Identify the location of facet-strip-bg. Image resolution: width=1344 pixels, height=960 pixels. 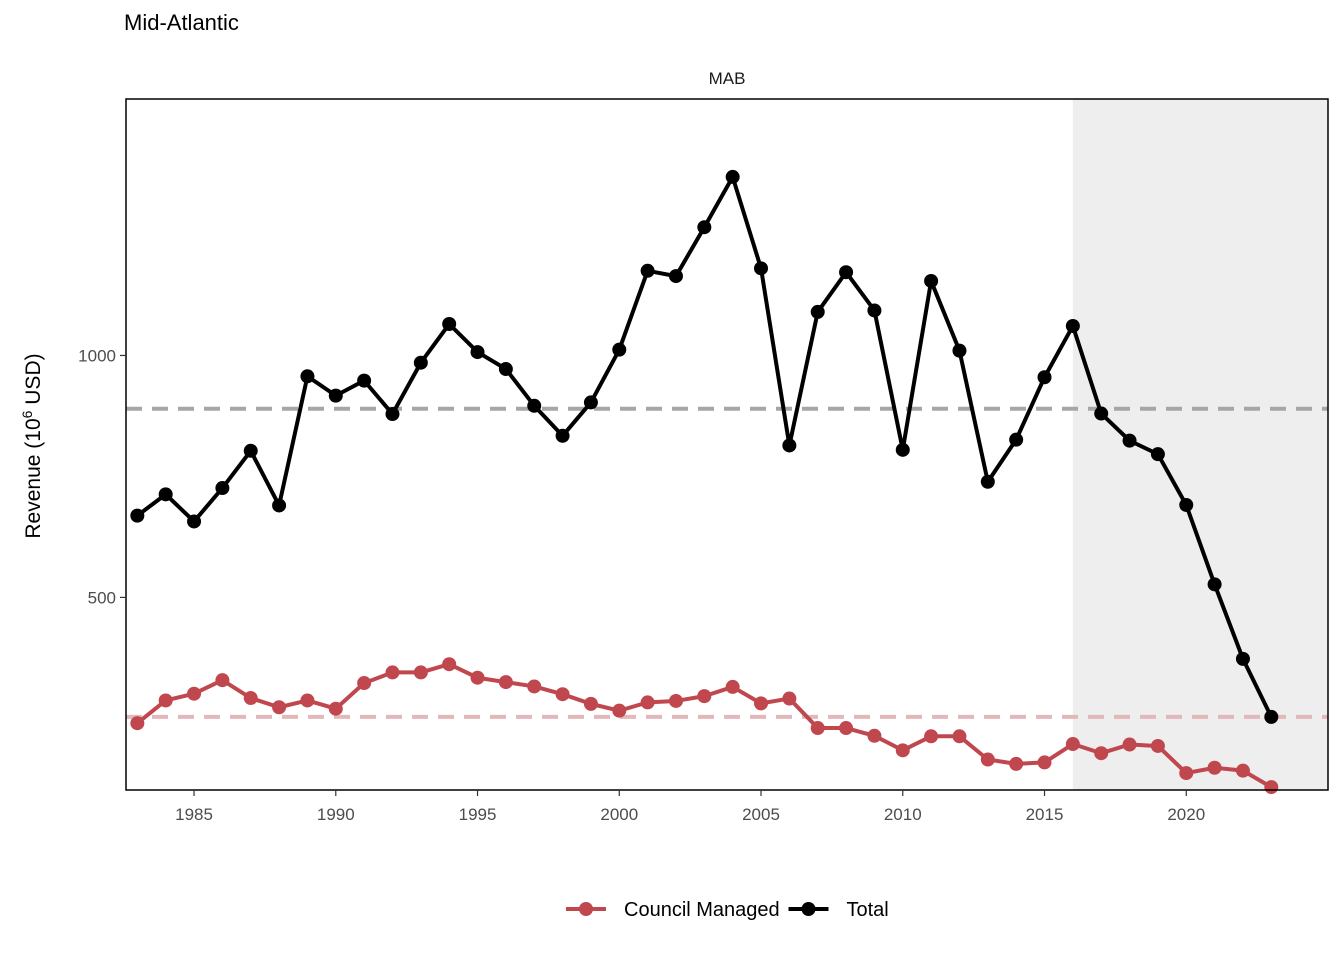
(727, 78).